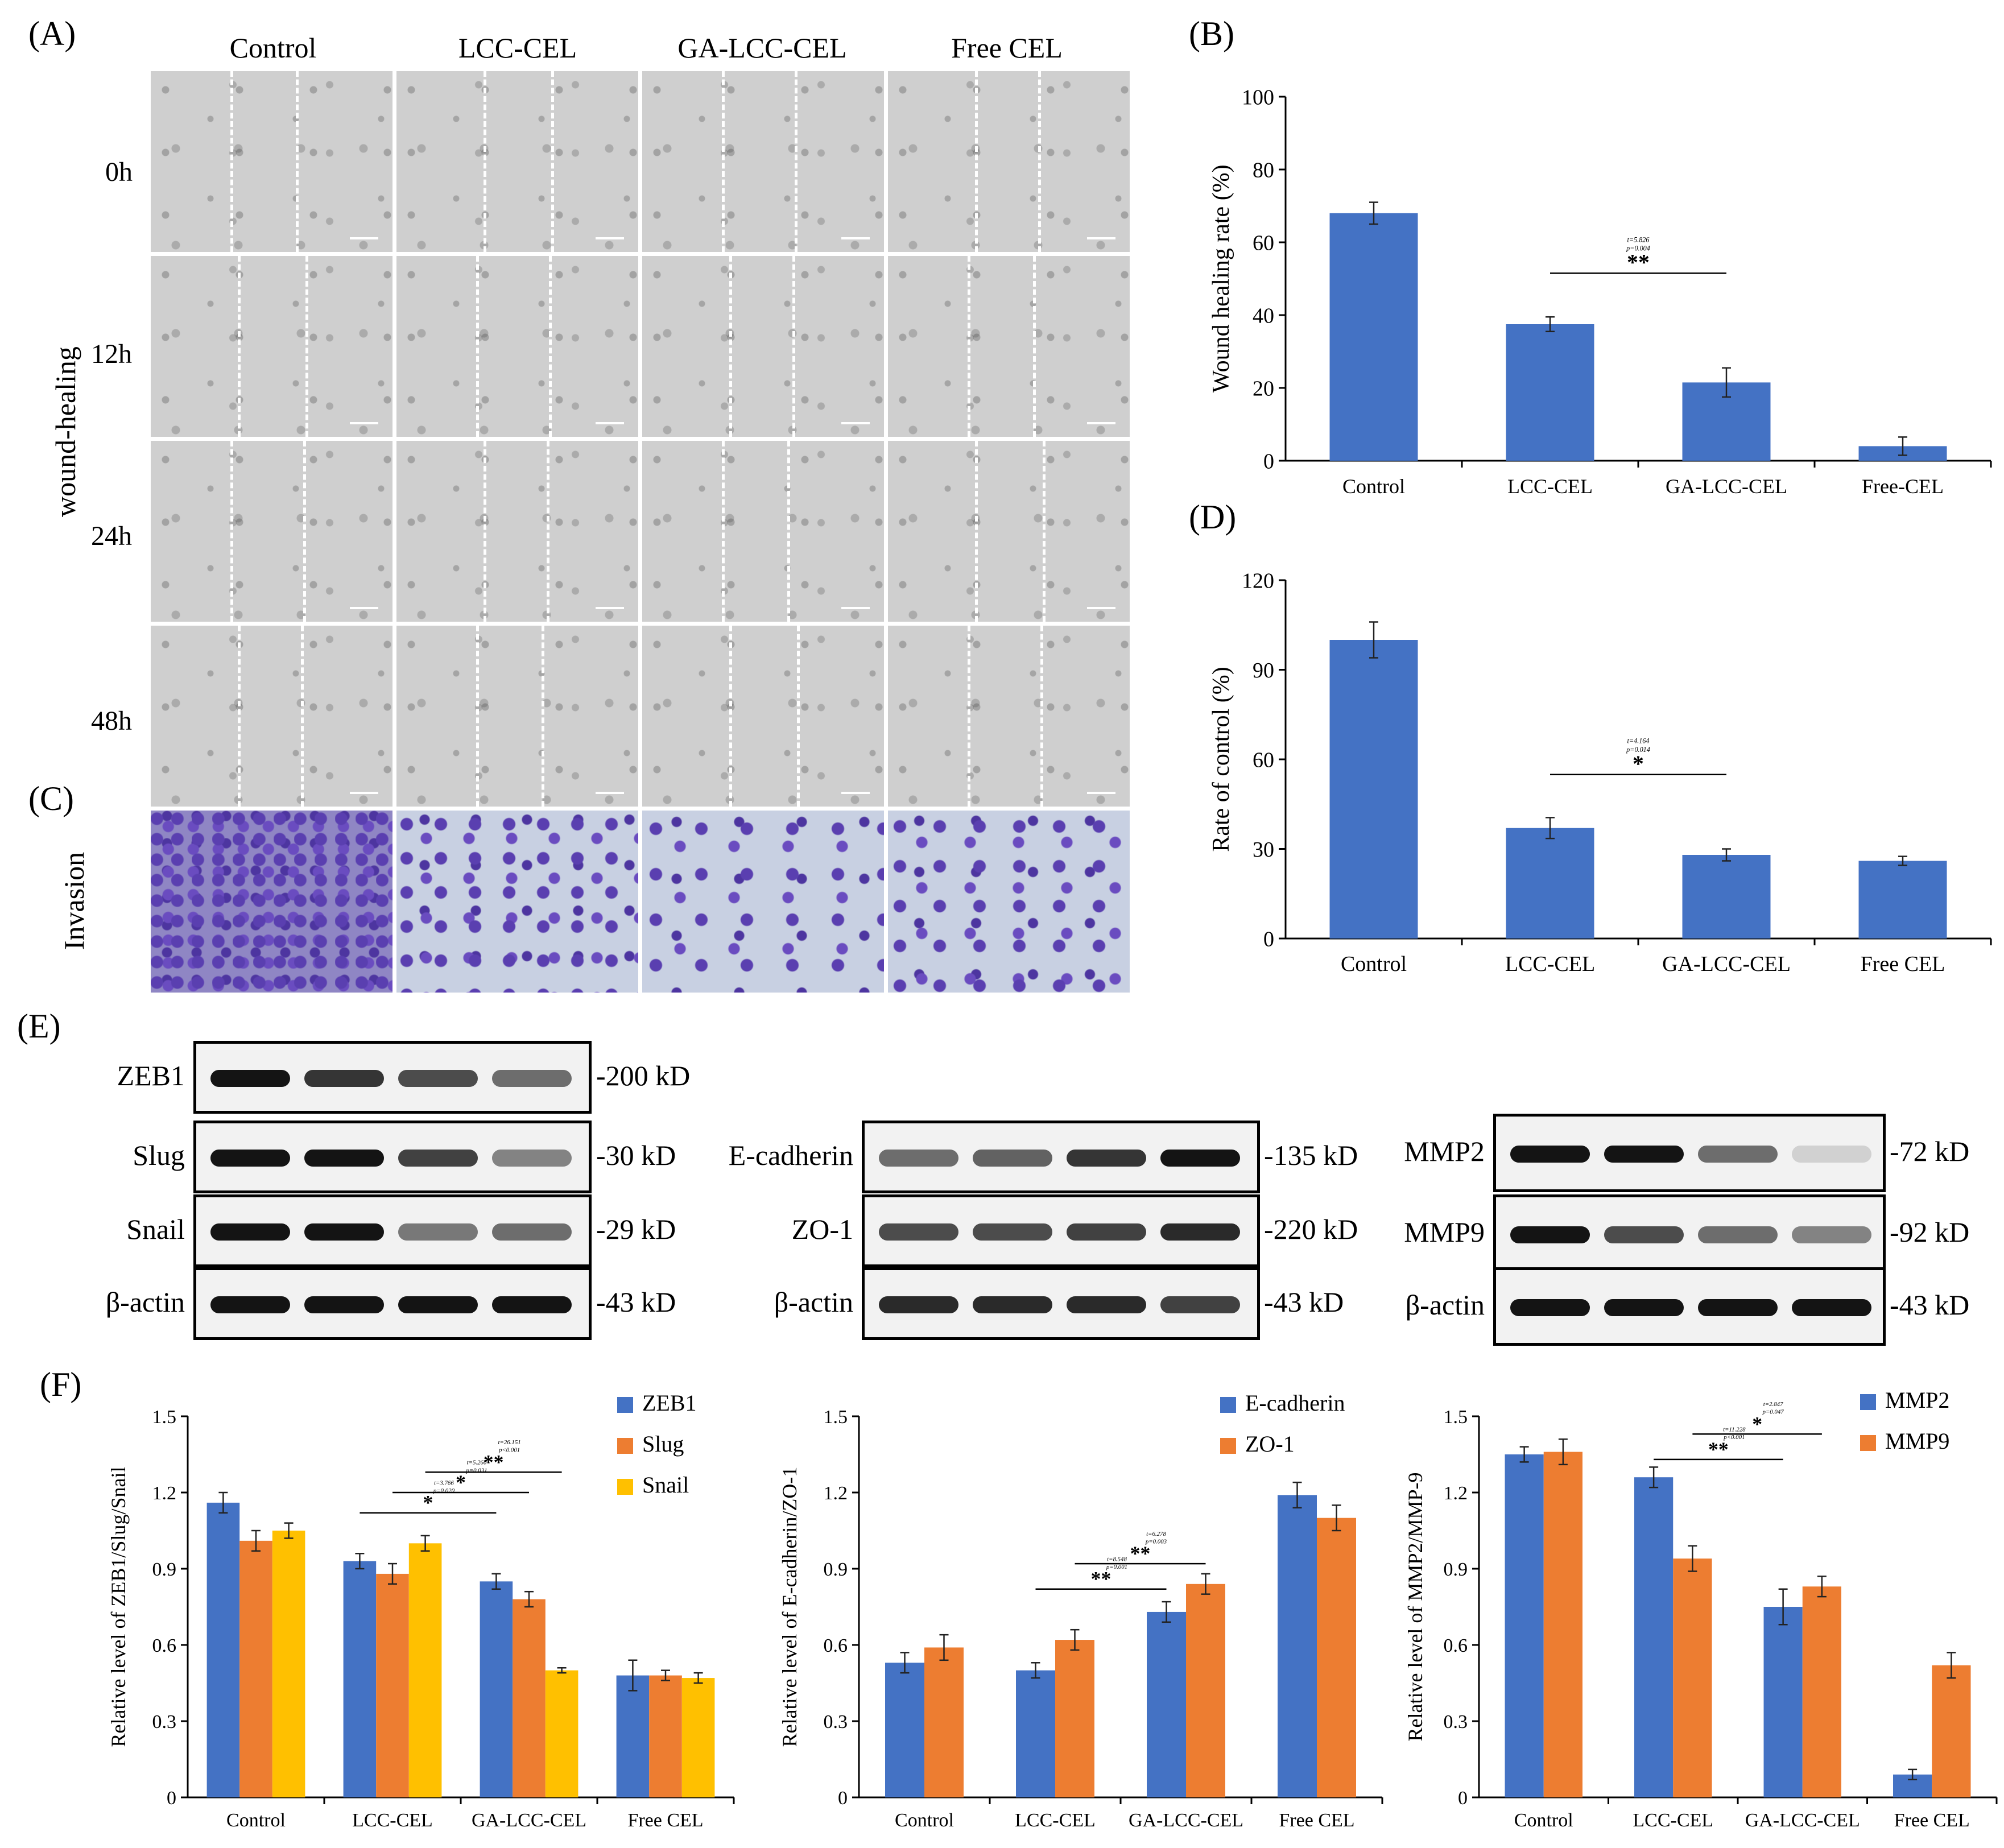 This screenshot has height=1848, width=2004. What do you see at coordinates (1311, 1229) in the screenshot?
I see `blot-molecular-weight: -220 kD` at bounding box center [1311, 1229].